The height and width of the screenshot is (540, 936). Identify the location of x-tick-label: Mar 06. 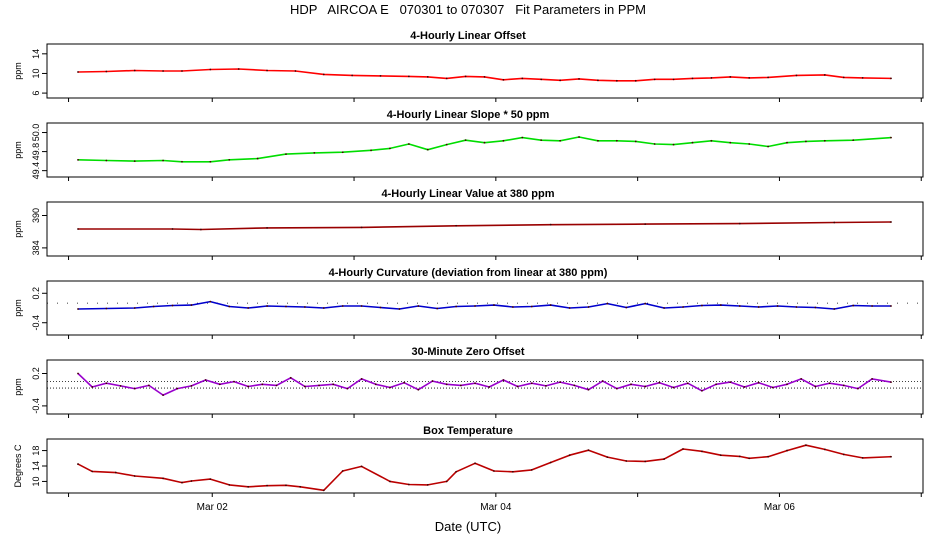
(780, 507).